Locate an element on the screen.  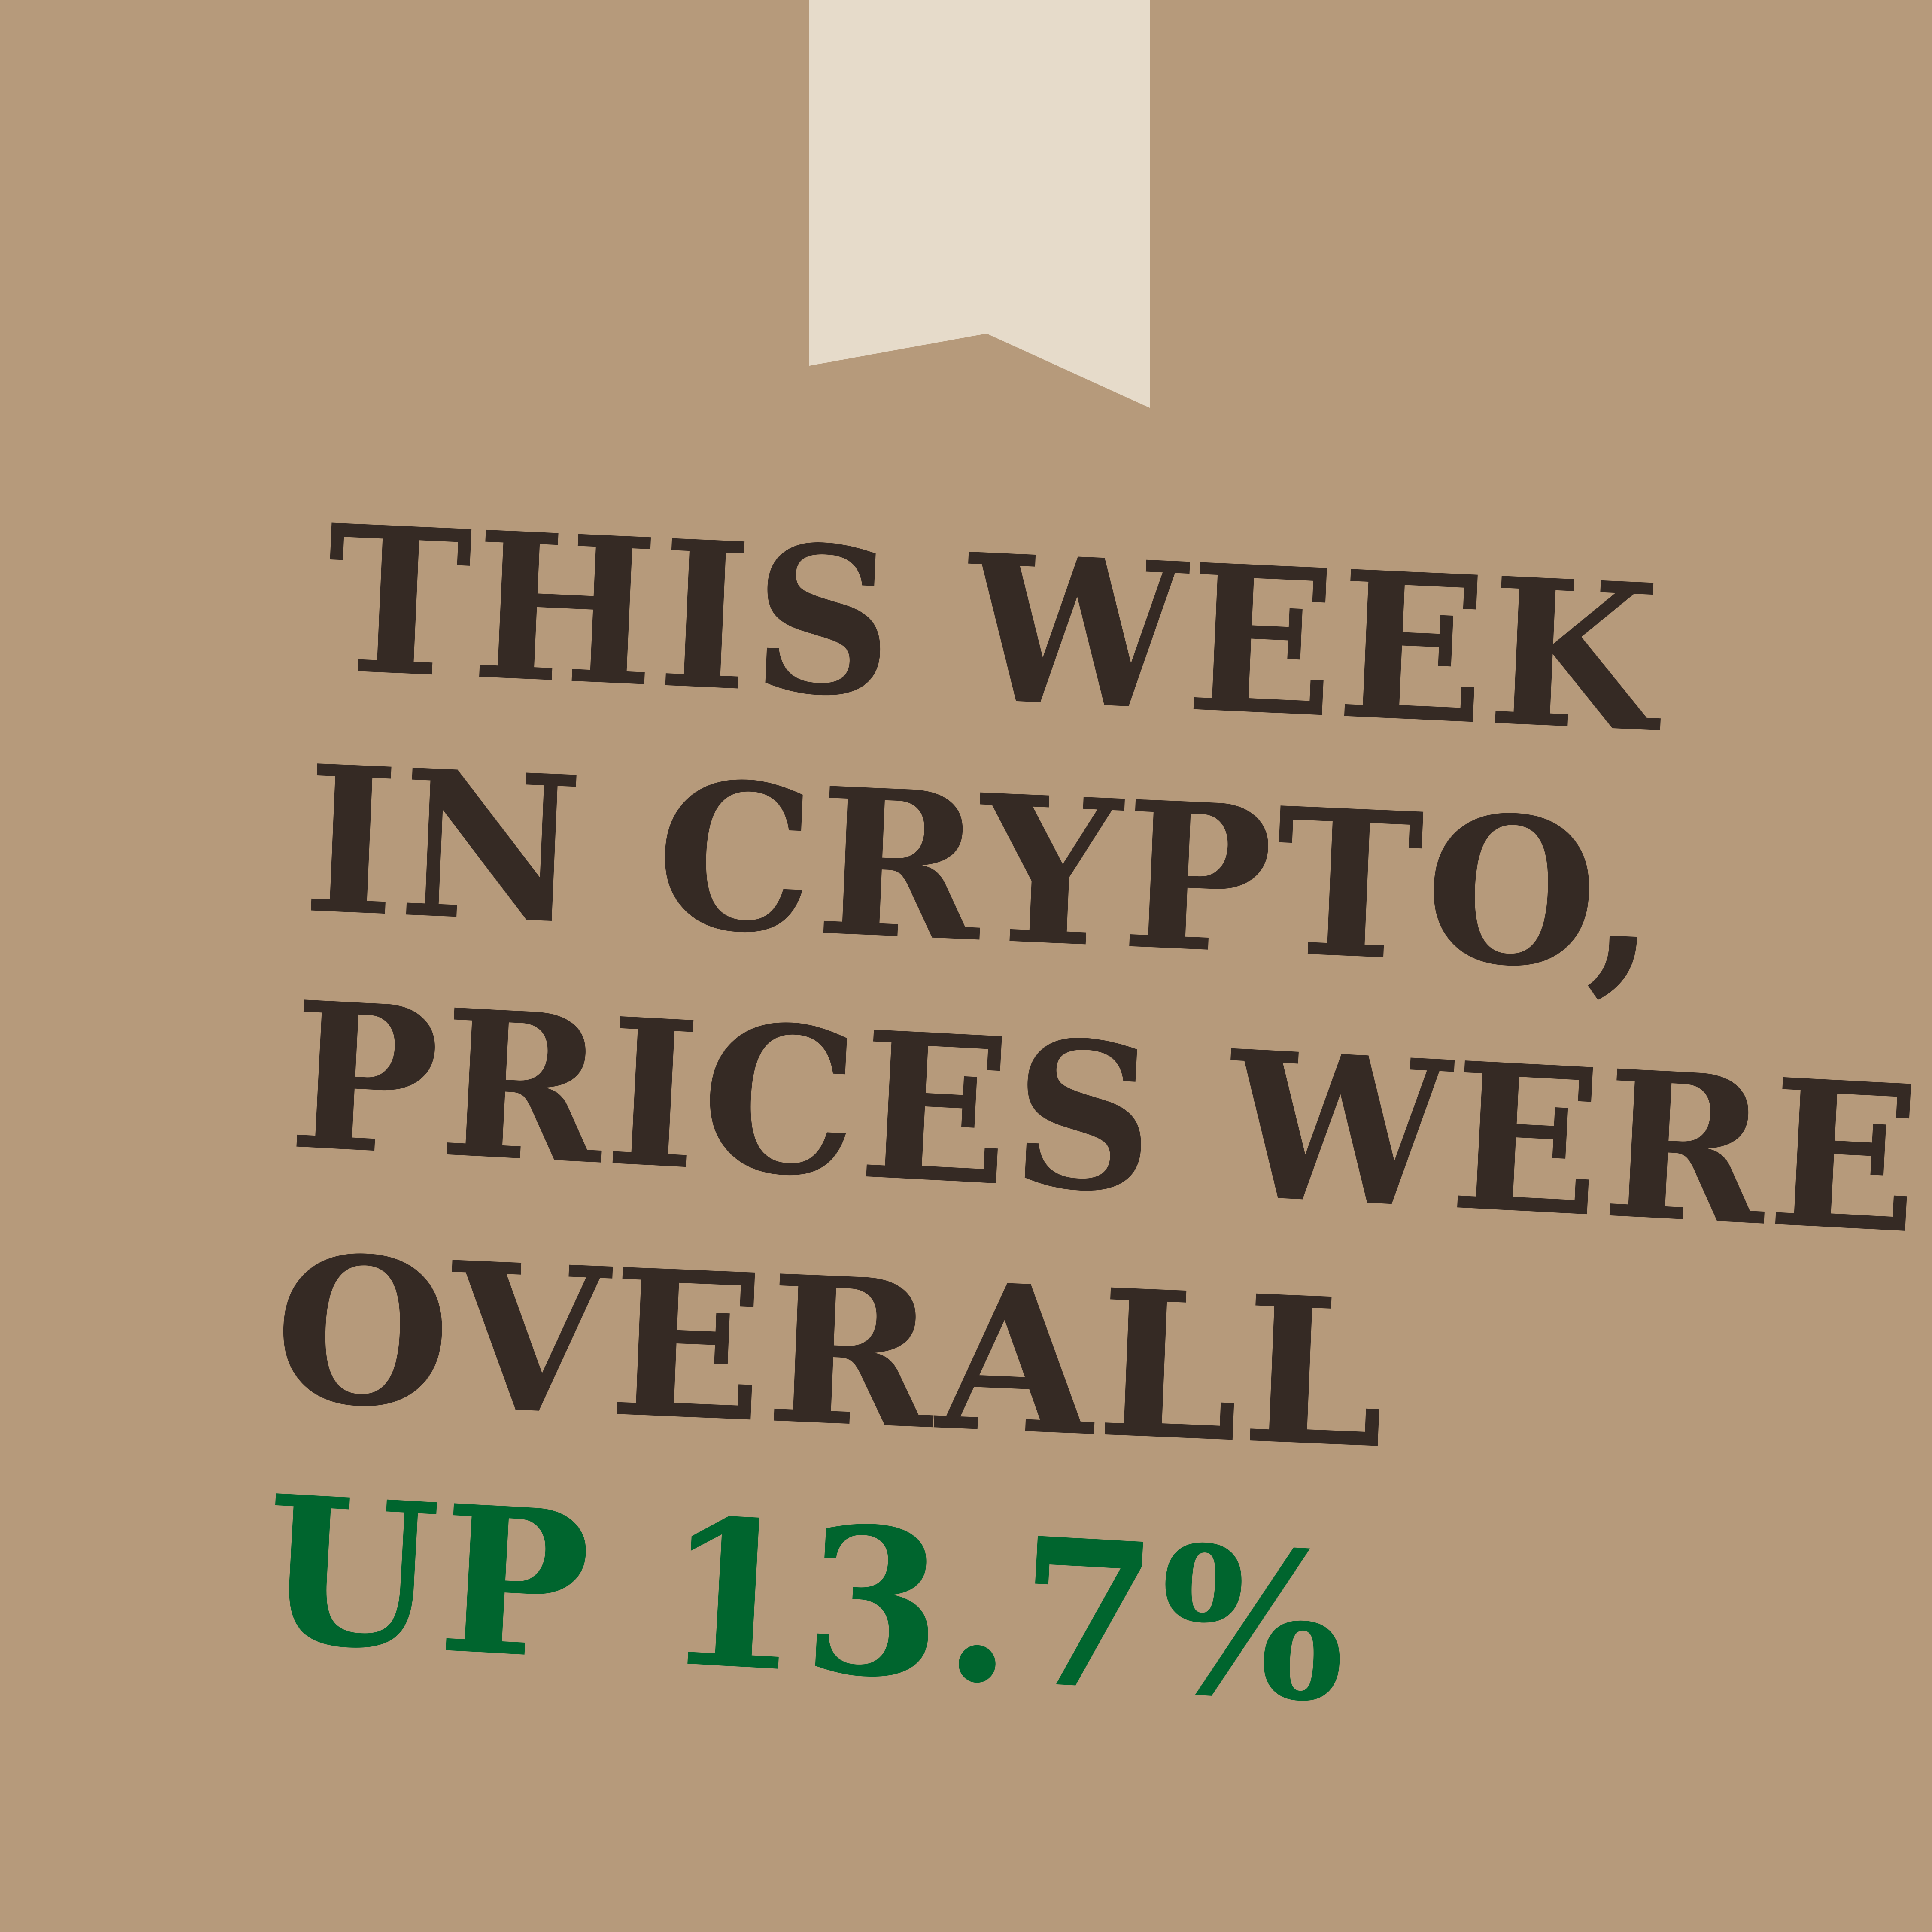
headline-line-1: THIS WEEK is located at coordinates (993, 629).